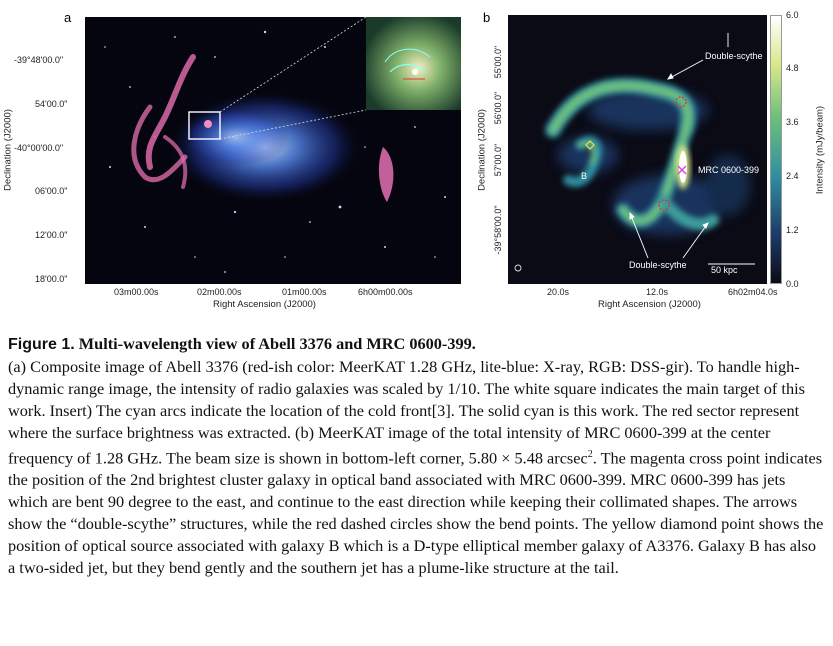 The image size is (833, 646). What do you see at coordinates (682, 170) in the screenshot?
I see `magenta-cross` at bounding box center [682, 170].